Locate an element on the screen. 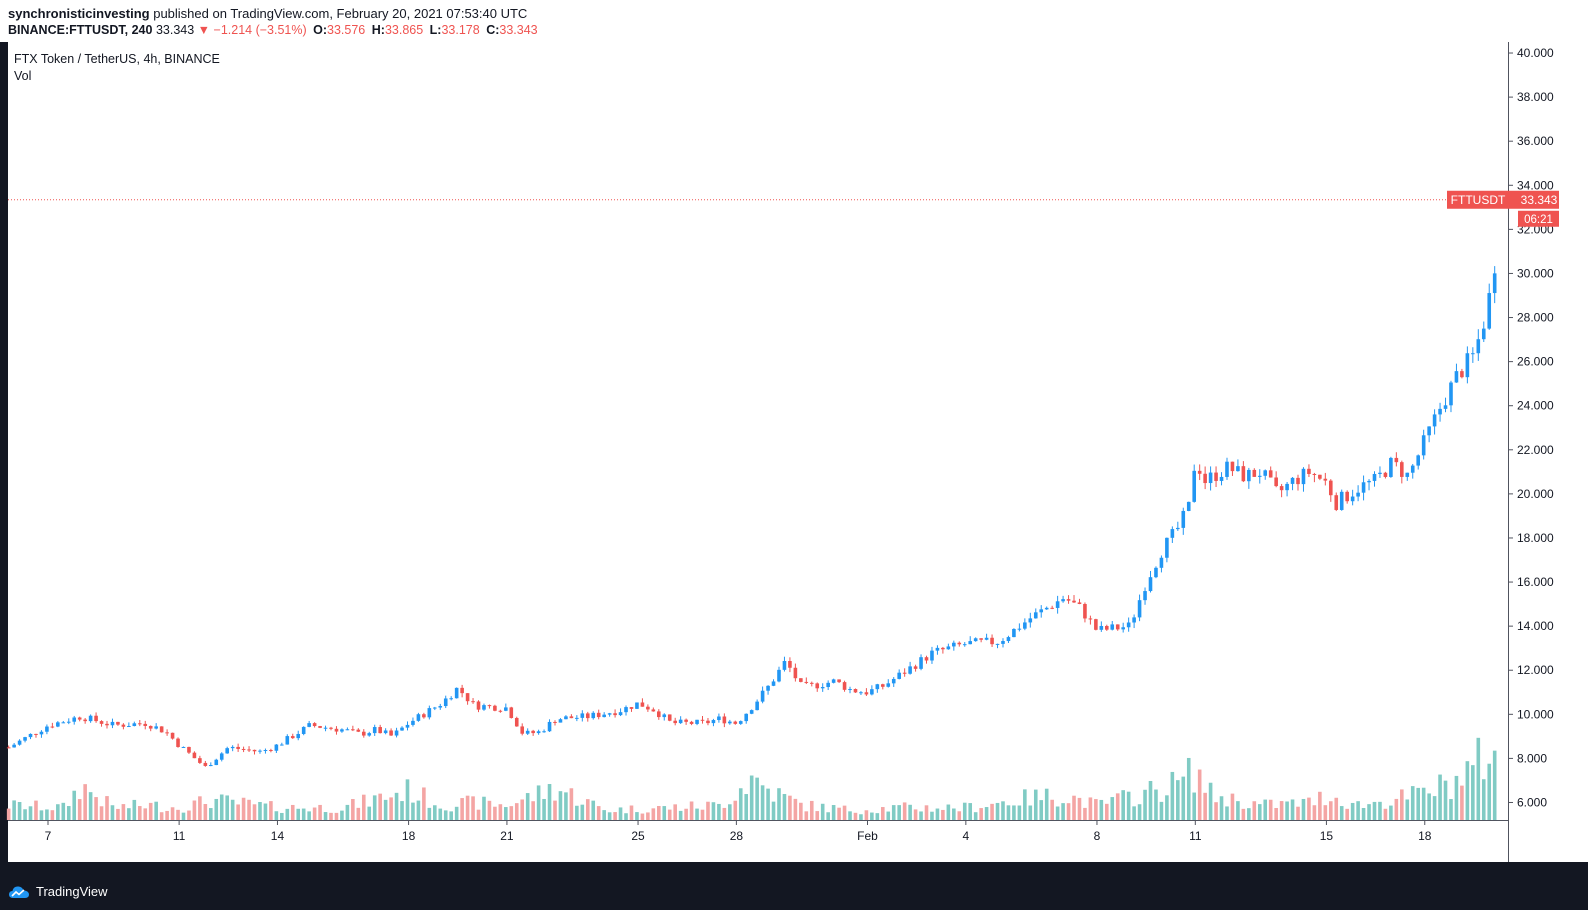  brand-name: TradingView is located at coordinates (72, 891).